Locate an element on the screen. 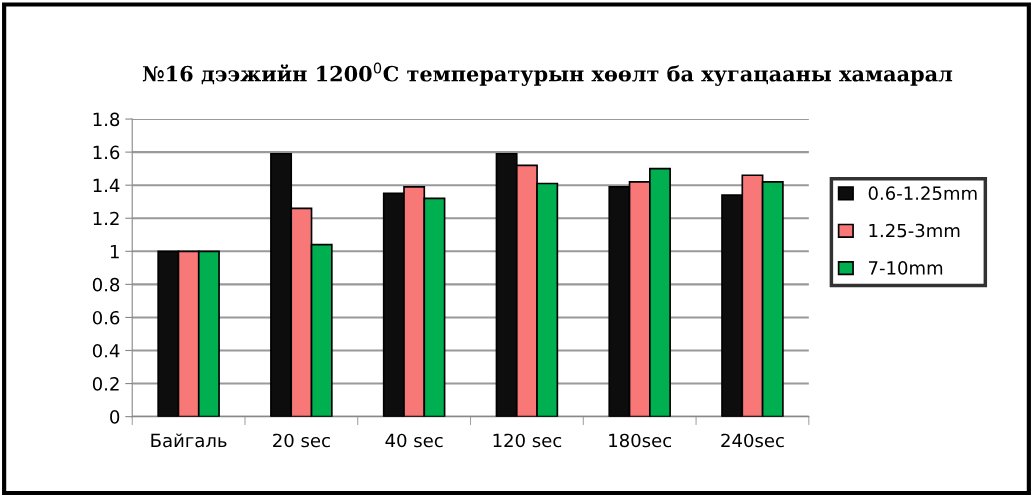 The width and height of the screenshot is (1033, 496). x-tick-label: 120 sec is located at coordinates (527, 440).